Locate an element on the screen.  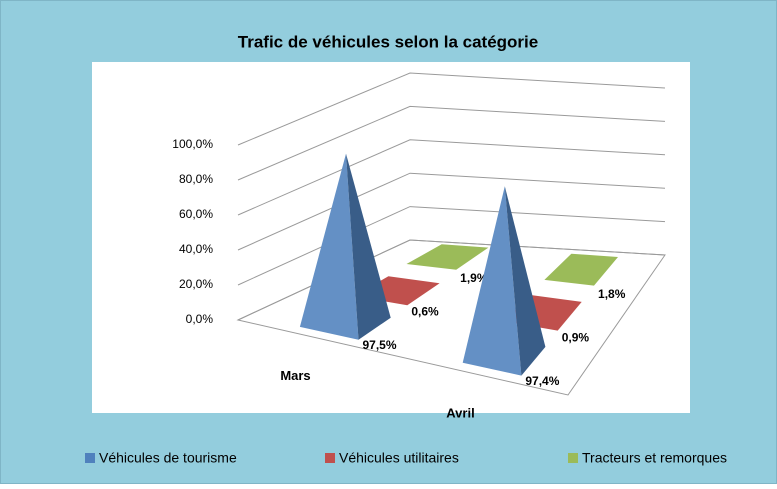
legend-label: Véhicules de tourisme is located at coordinates (168, 458).